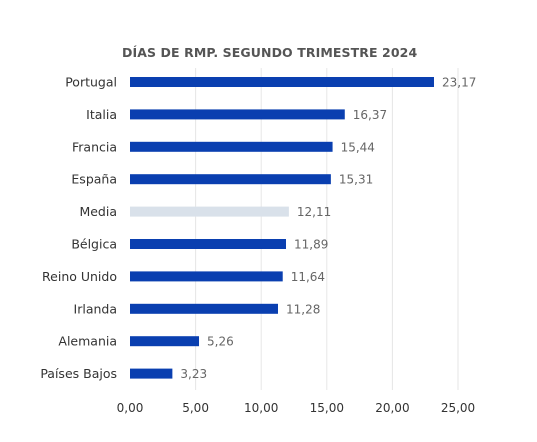 This screenshot has height=442, width=537. Describe the element at coordinates (303, 309) in the screenshot. I see `data-label: 11,28` at that location.